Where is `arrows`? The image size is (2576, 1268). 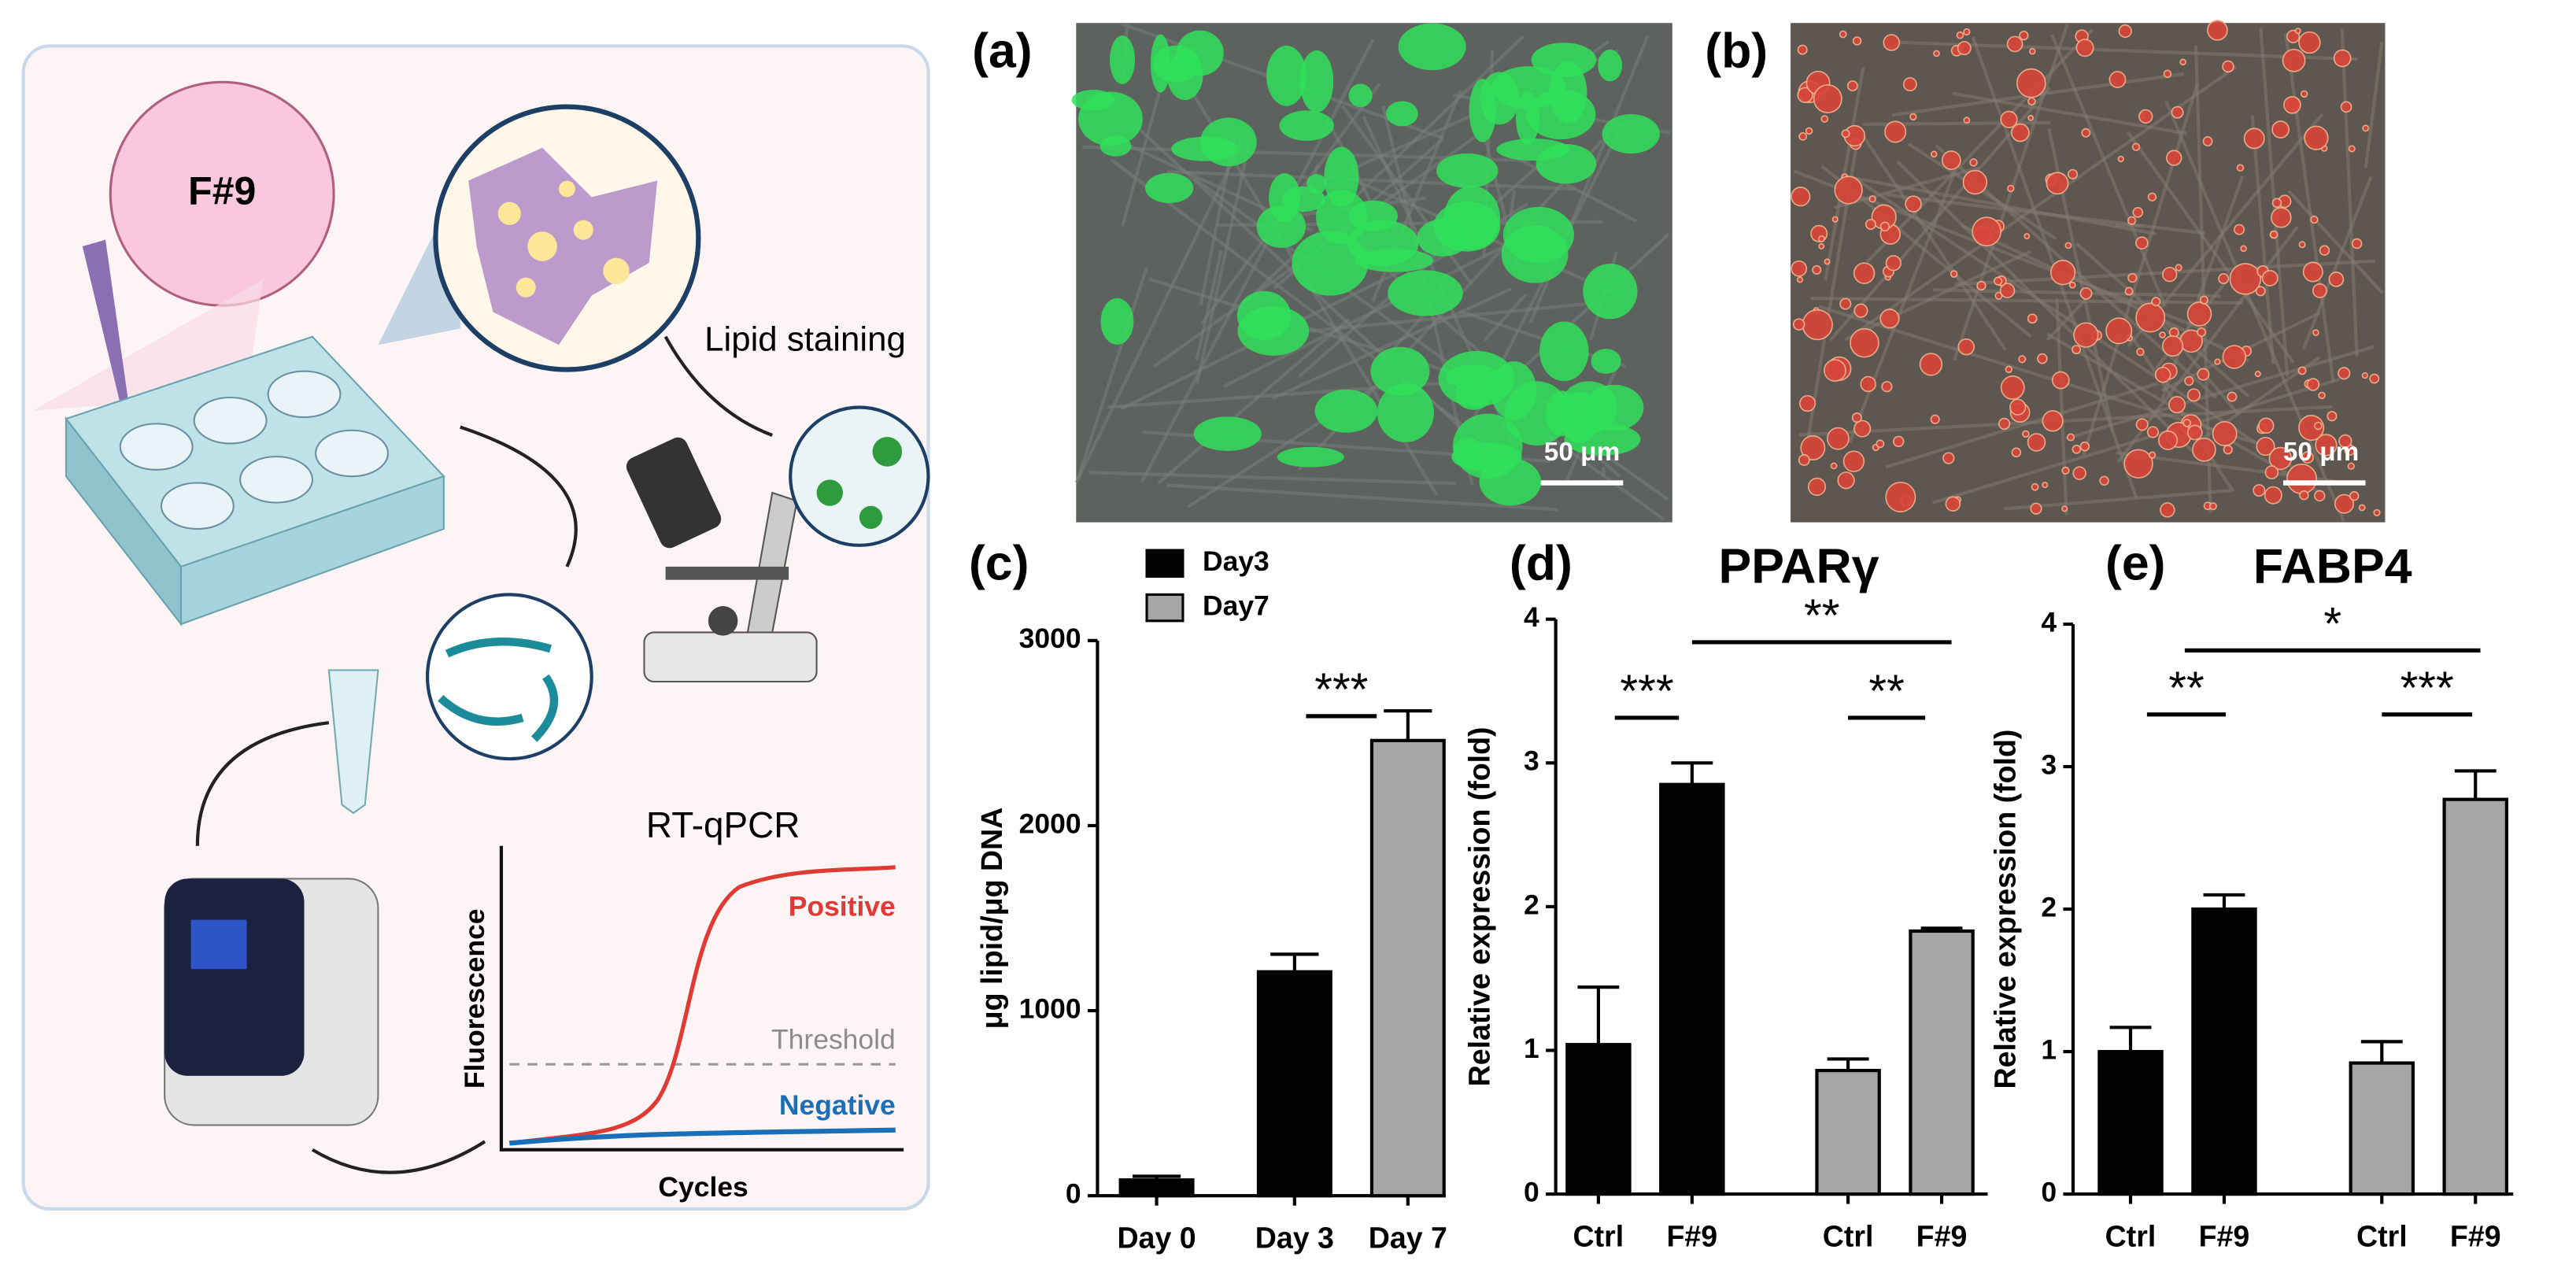 arrows is located at coordinates (484, 754).